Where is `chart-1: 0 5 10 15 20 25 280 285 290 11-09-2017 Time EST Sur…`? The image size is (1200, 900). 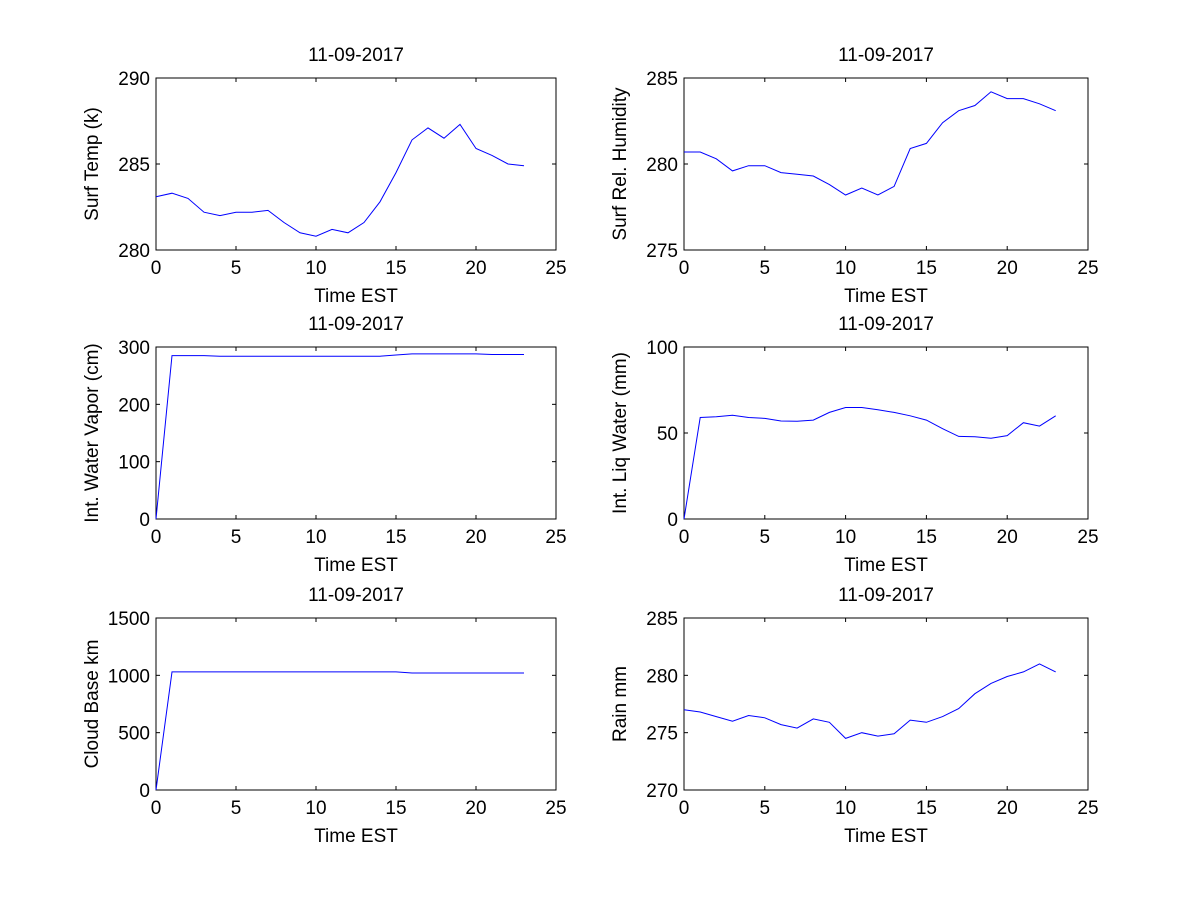
chart-1: 0 5 10 15 20 25 280 285 290 11-09-2017 Time EST Sur… is located at coordinates (324, 176).